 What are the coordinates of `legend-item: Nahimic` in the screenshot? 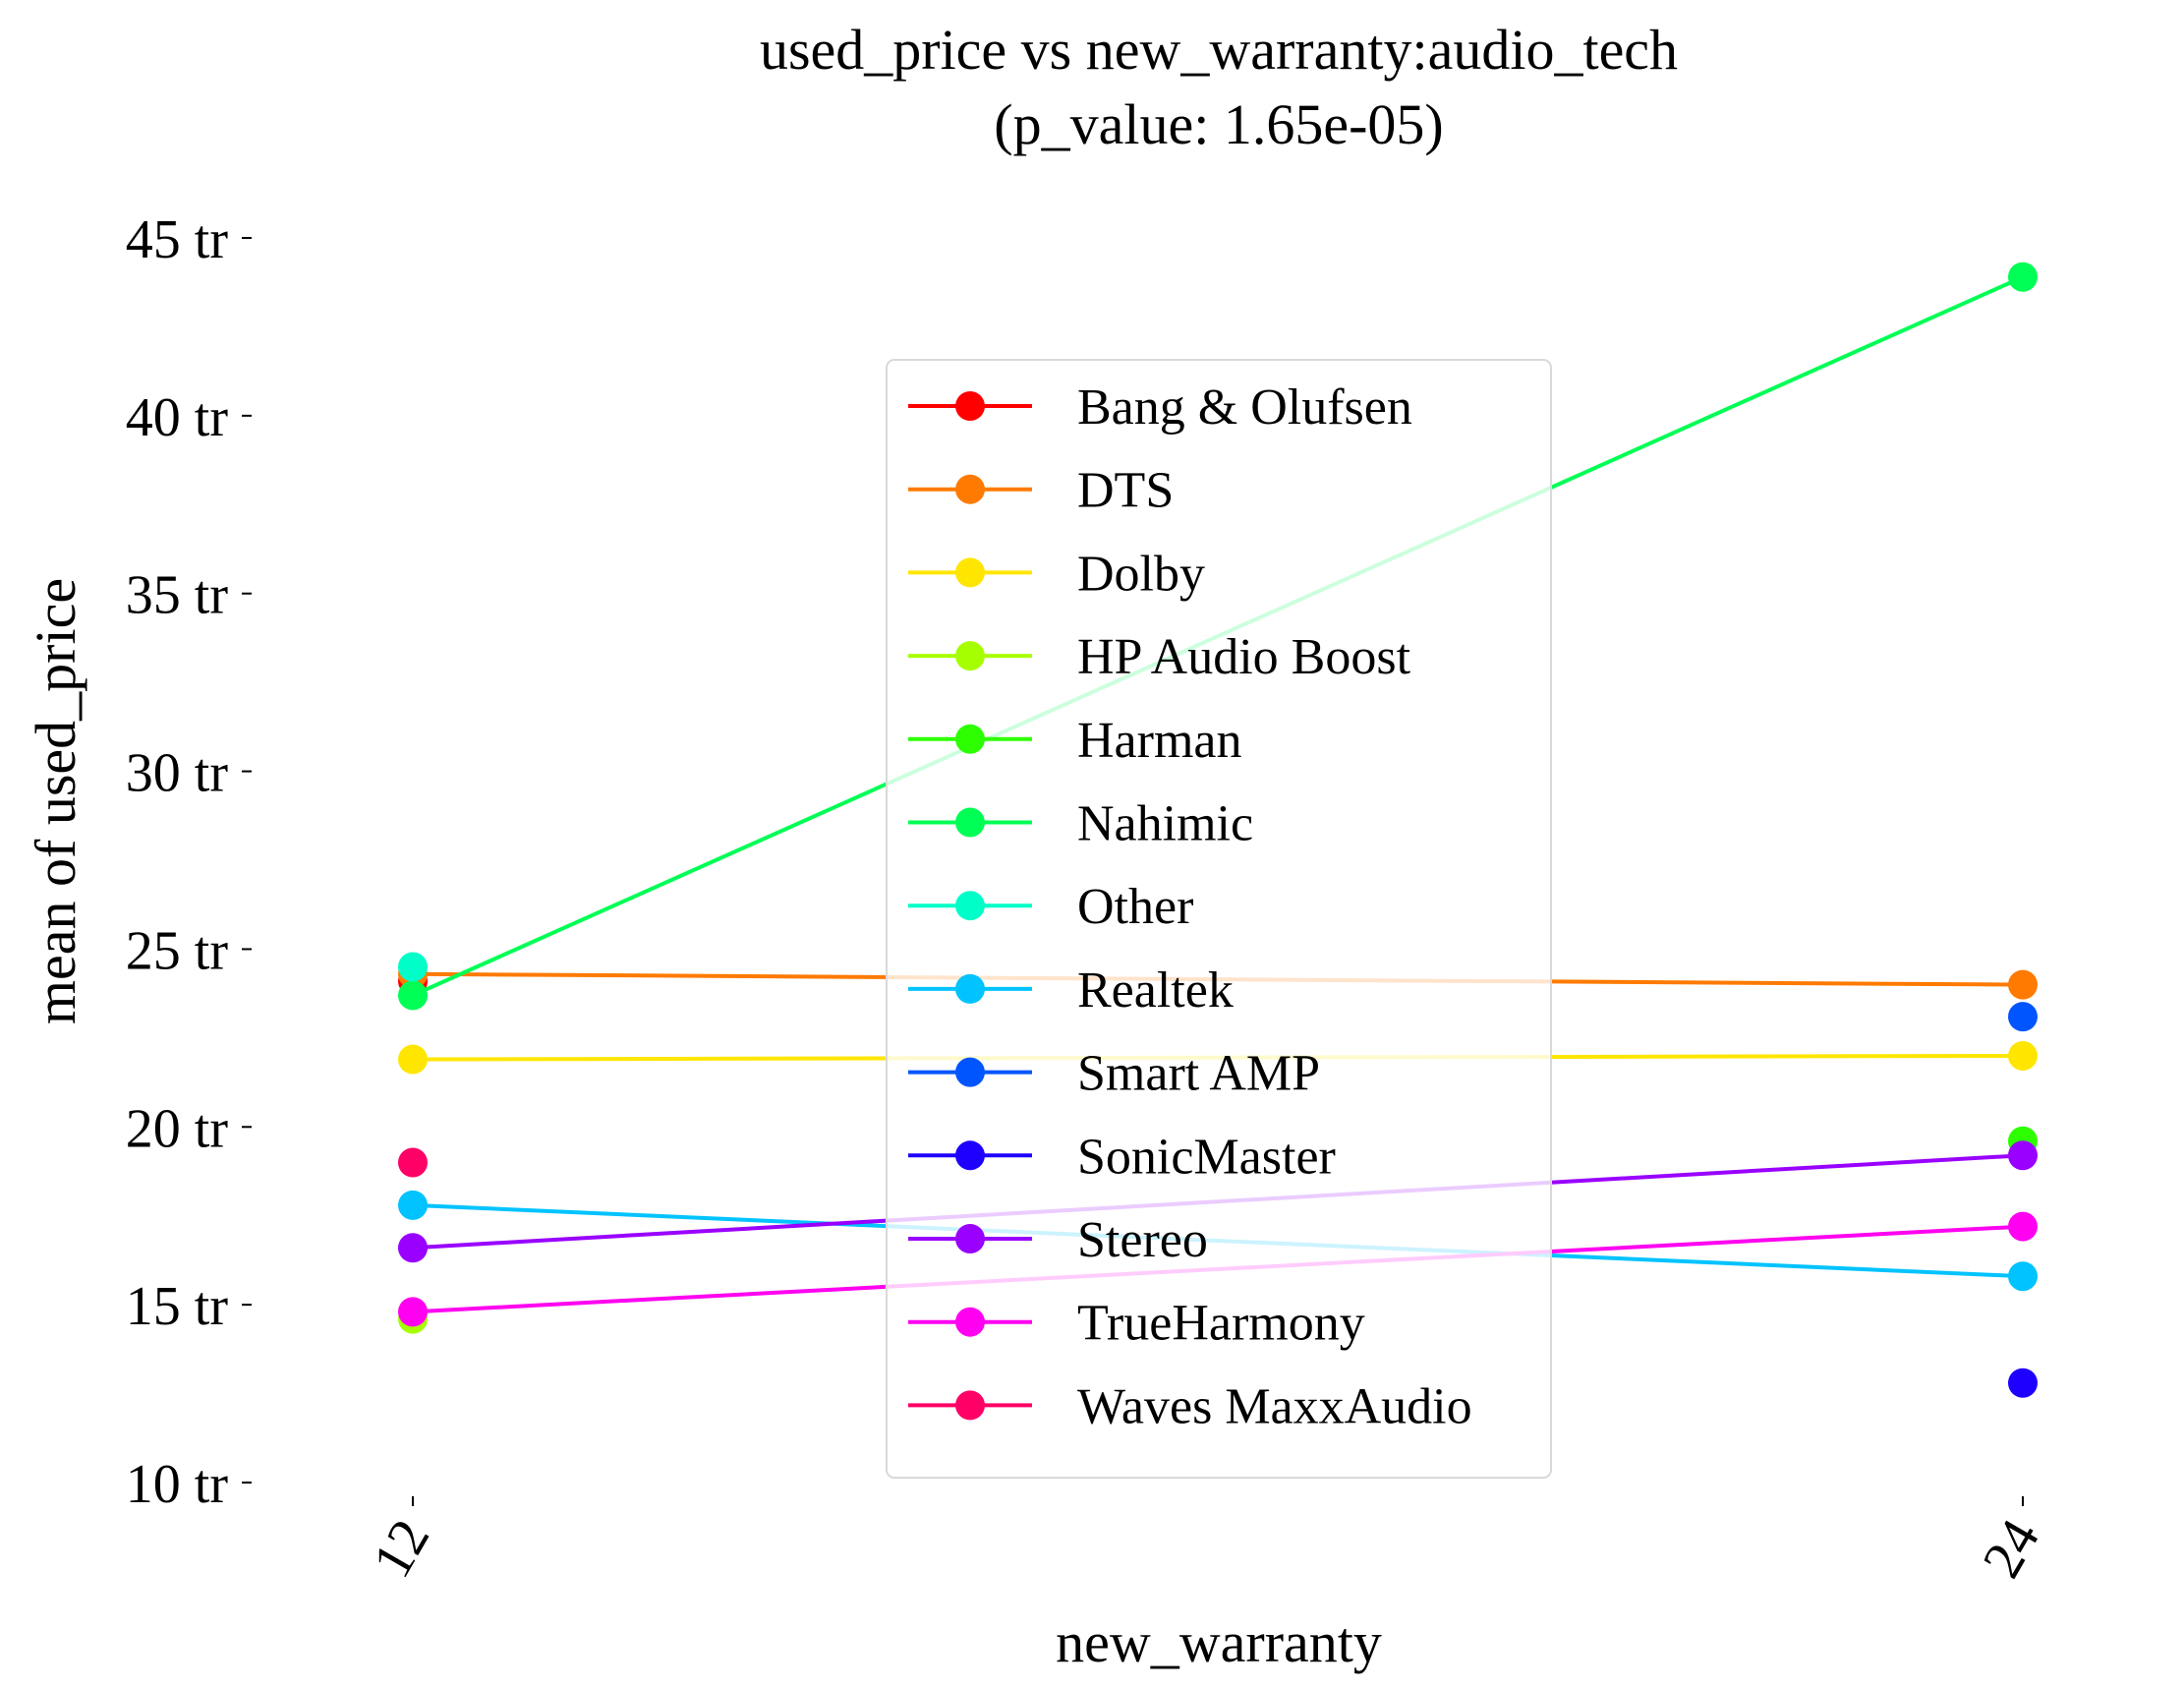 It's located at (1080, 824).